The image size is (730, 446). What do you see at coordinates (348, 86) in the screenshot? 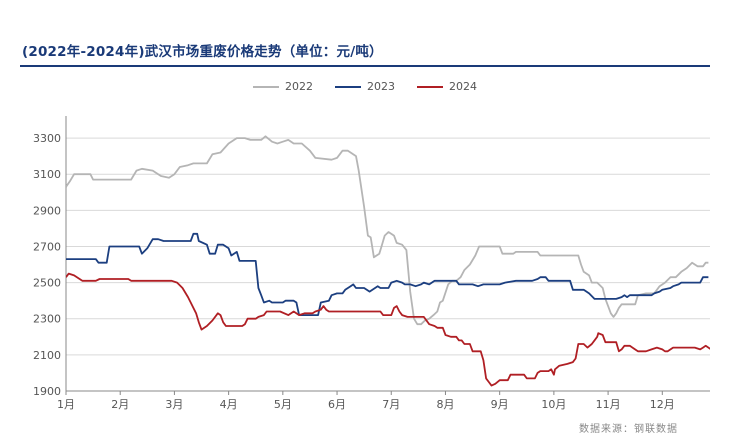
I see `legend-swatch-2023` at bounding box center [348, 86].